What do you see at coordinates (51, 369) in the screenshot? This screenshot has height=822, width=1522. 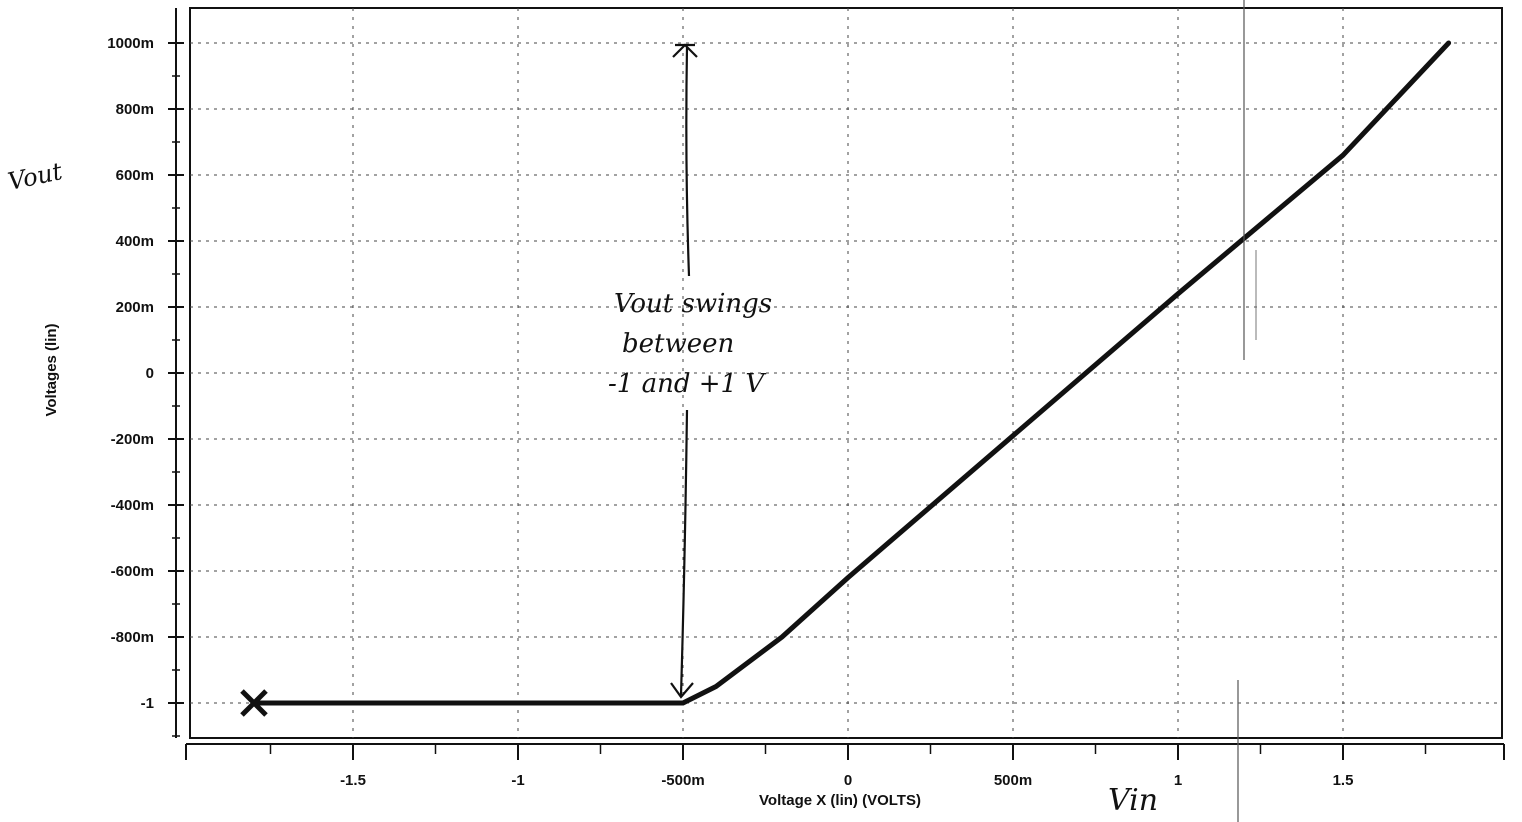 I see `y-axis-label: Voltages (lin)` at bounding box center [51, 369].